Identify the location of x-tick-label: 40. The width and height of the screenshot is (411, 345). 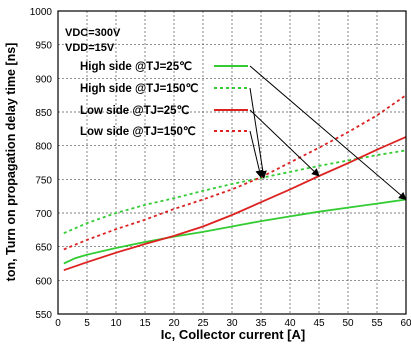
(290, 323).